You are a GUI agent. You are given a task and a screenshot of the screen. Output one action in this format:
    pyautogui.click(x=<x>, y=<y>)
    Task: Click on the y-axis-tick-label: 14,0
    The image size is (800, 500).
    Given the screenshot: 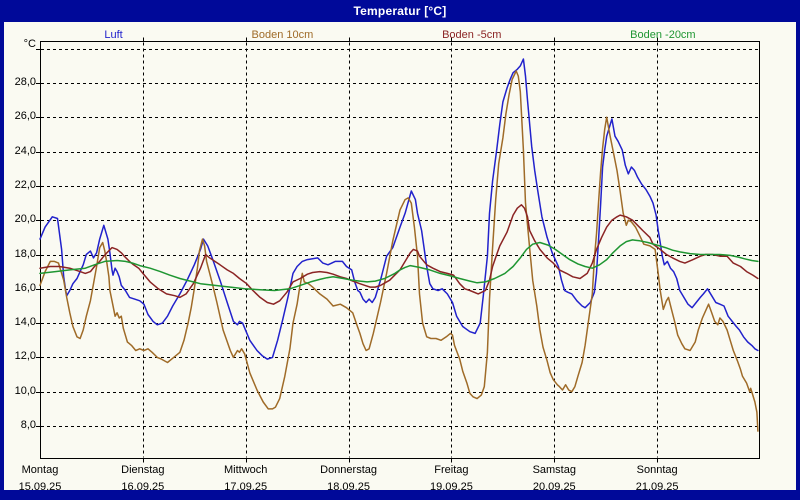 What is the action you would take?
    pyautogui.click(x=25, y=322)
    